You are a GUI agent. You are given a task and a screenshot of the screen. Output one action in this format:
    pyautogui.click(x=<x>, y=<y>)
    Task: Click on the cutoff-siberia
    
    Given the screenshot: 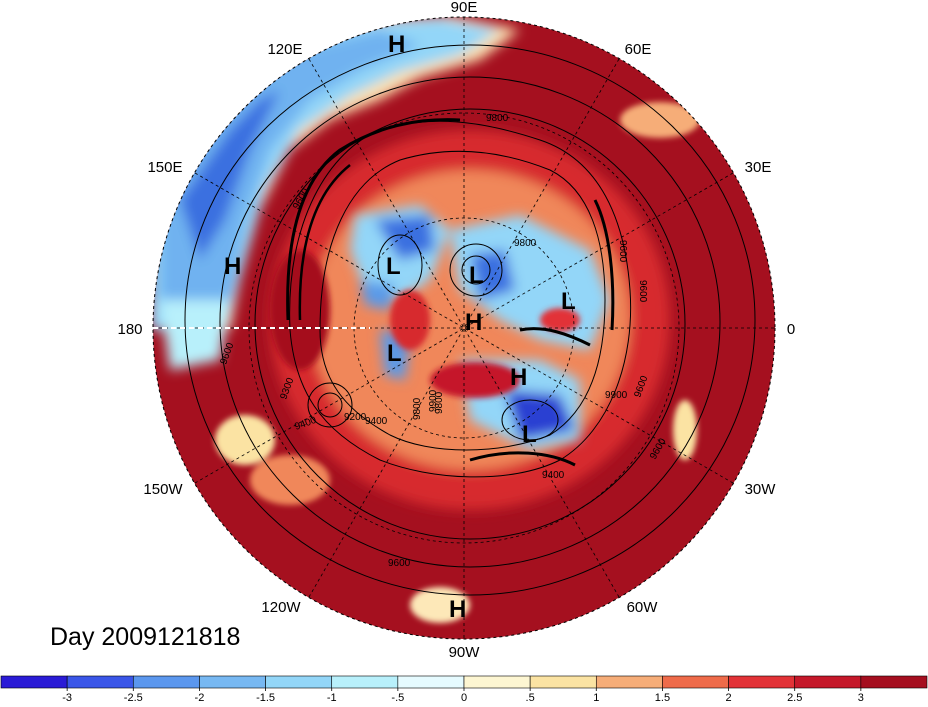 What is the action you would take?
    pyautogui.click(x=400, y=265)
    